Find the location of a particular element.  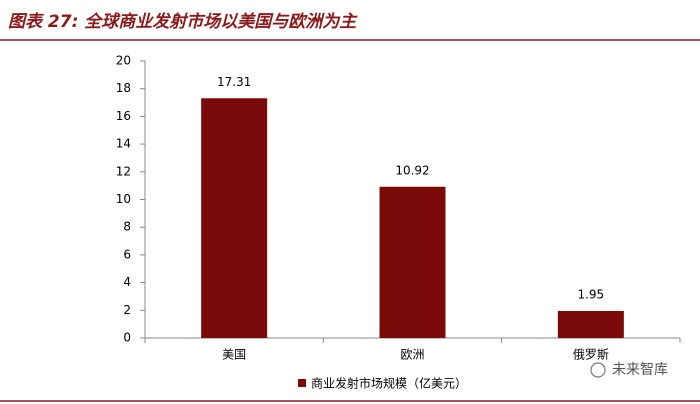

x-tick-label: 欧洲 is located at coordinates (412, 355).